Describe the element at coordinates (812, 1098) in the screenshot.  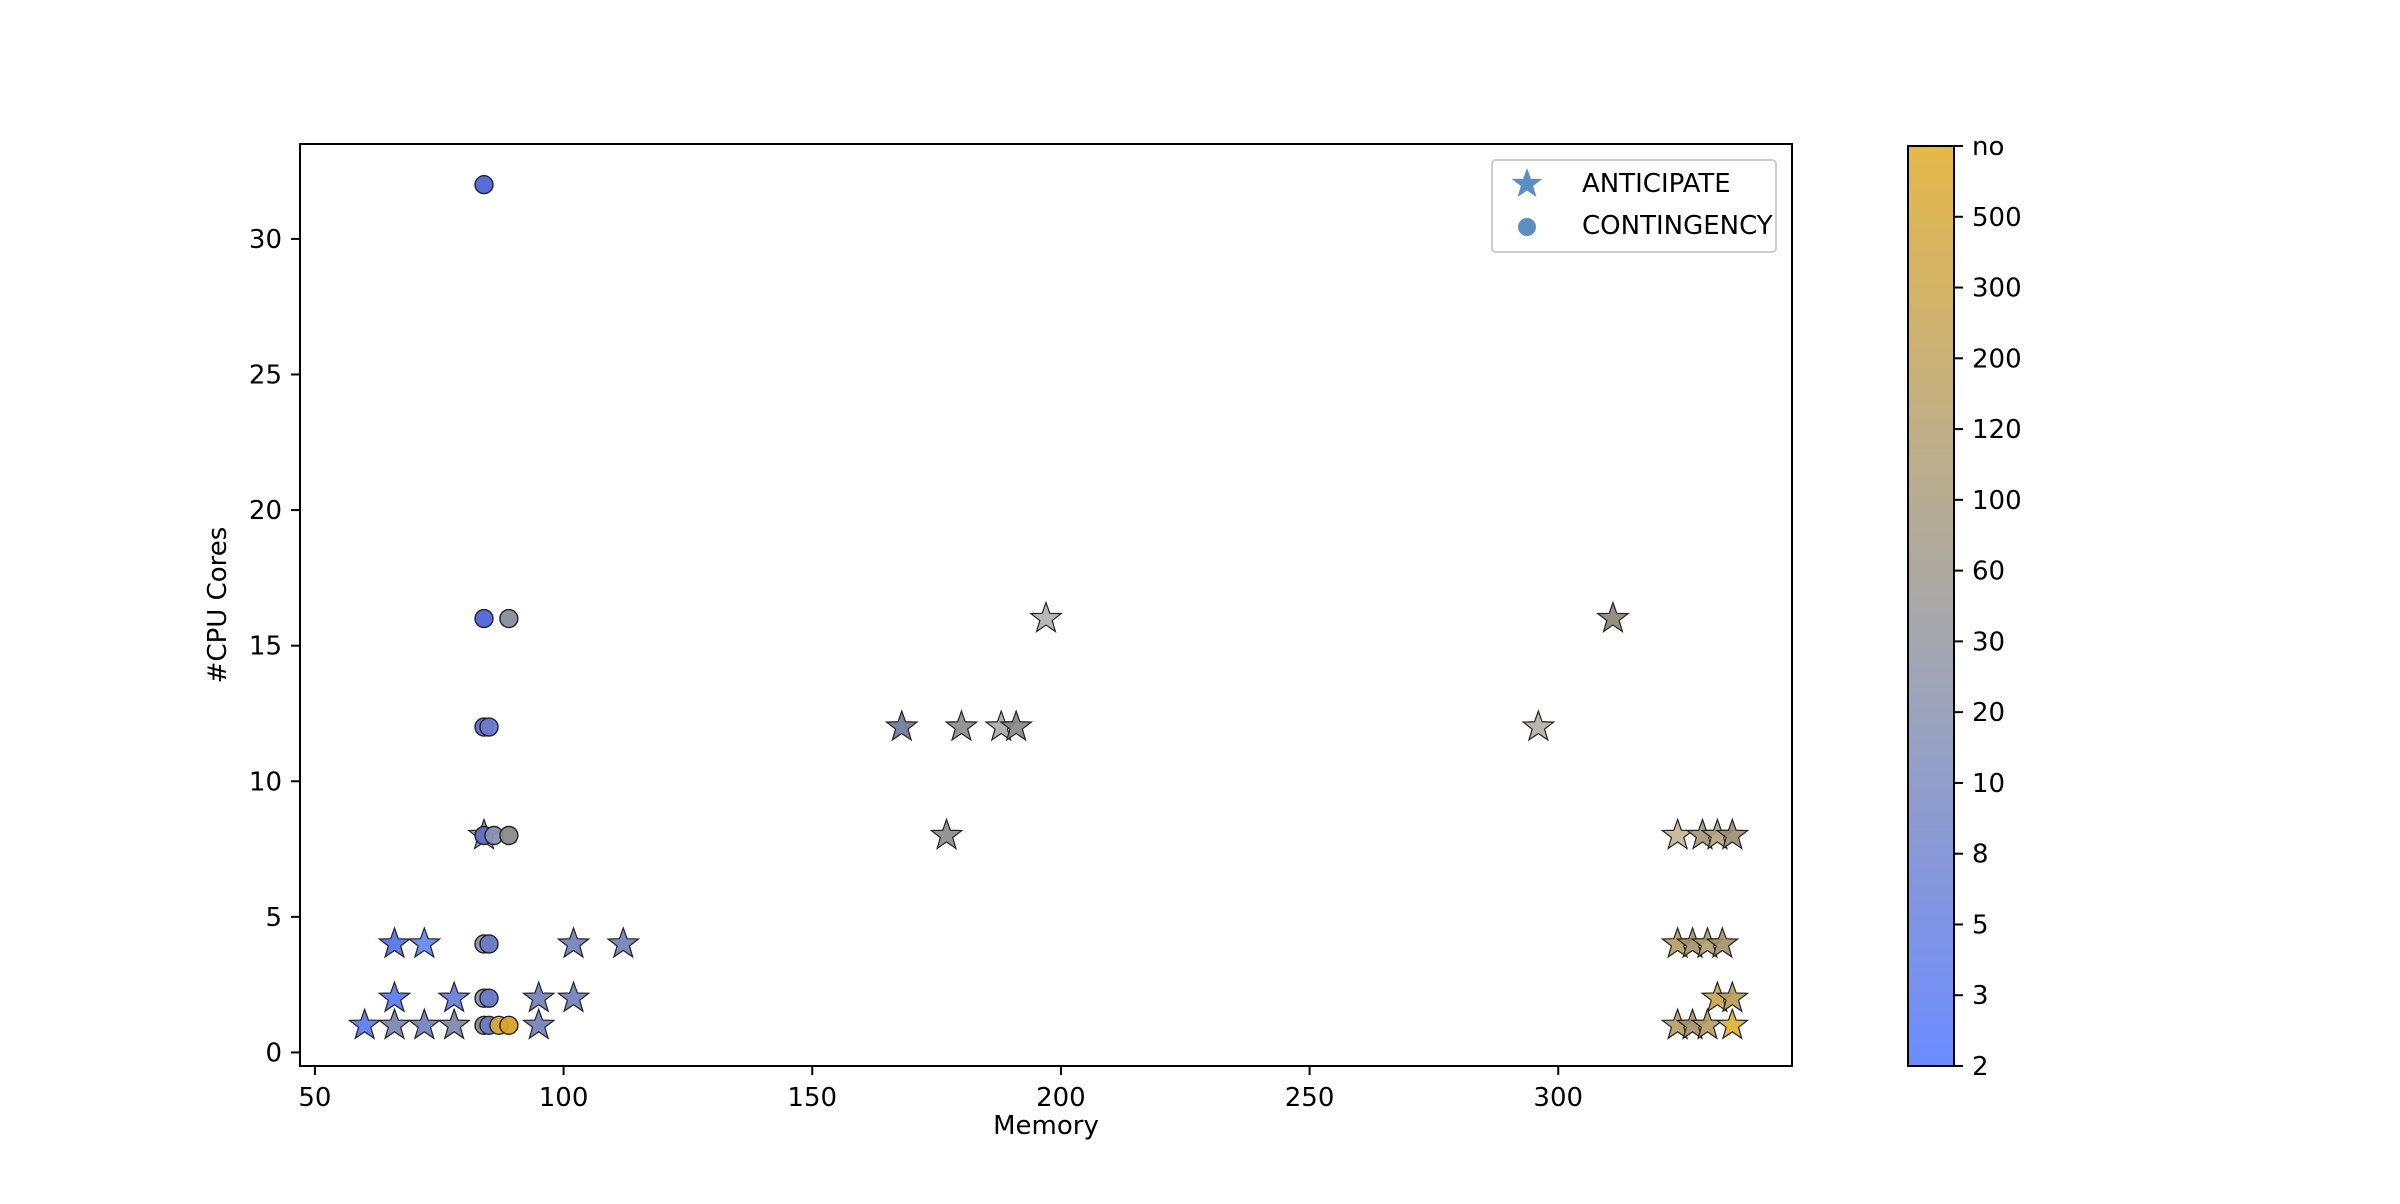
I see `x-tick-label: 150` at that location.